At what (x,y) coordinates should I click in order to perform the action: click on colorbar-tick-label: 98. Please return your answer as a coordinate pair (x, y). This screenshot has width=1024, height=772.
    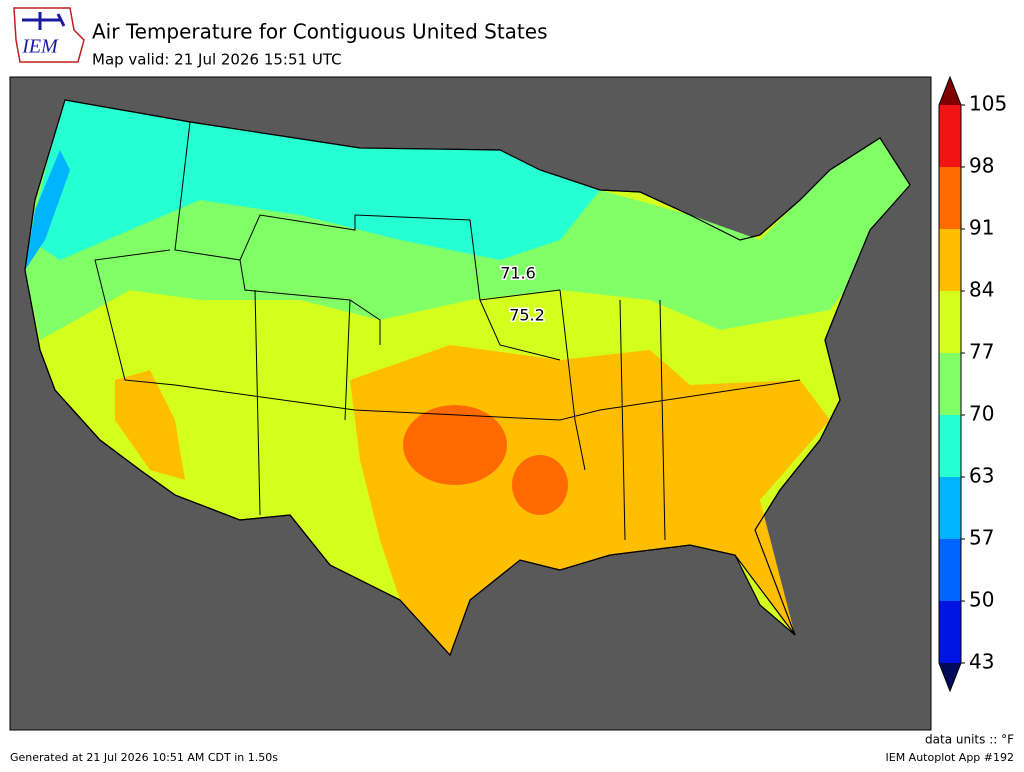
    Looking at the image, I should click on (981, 166).